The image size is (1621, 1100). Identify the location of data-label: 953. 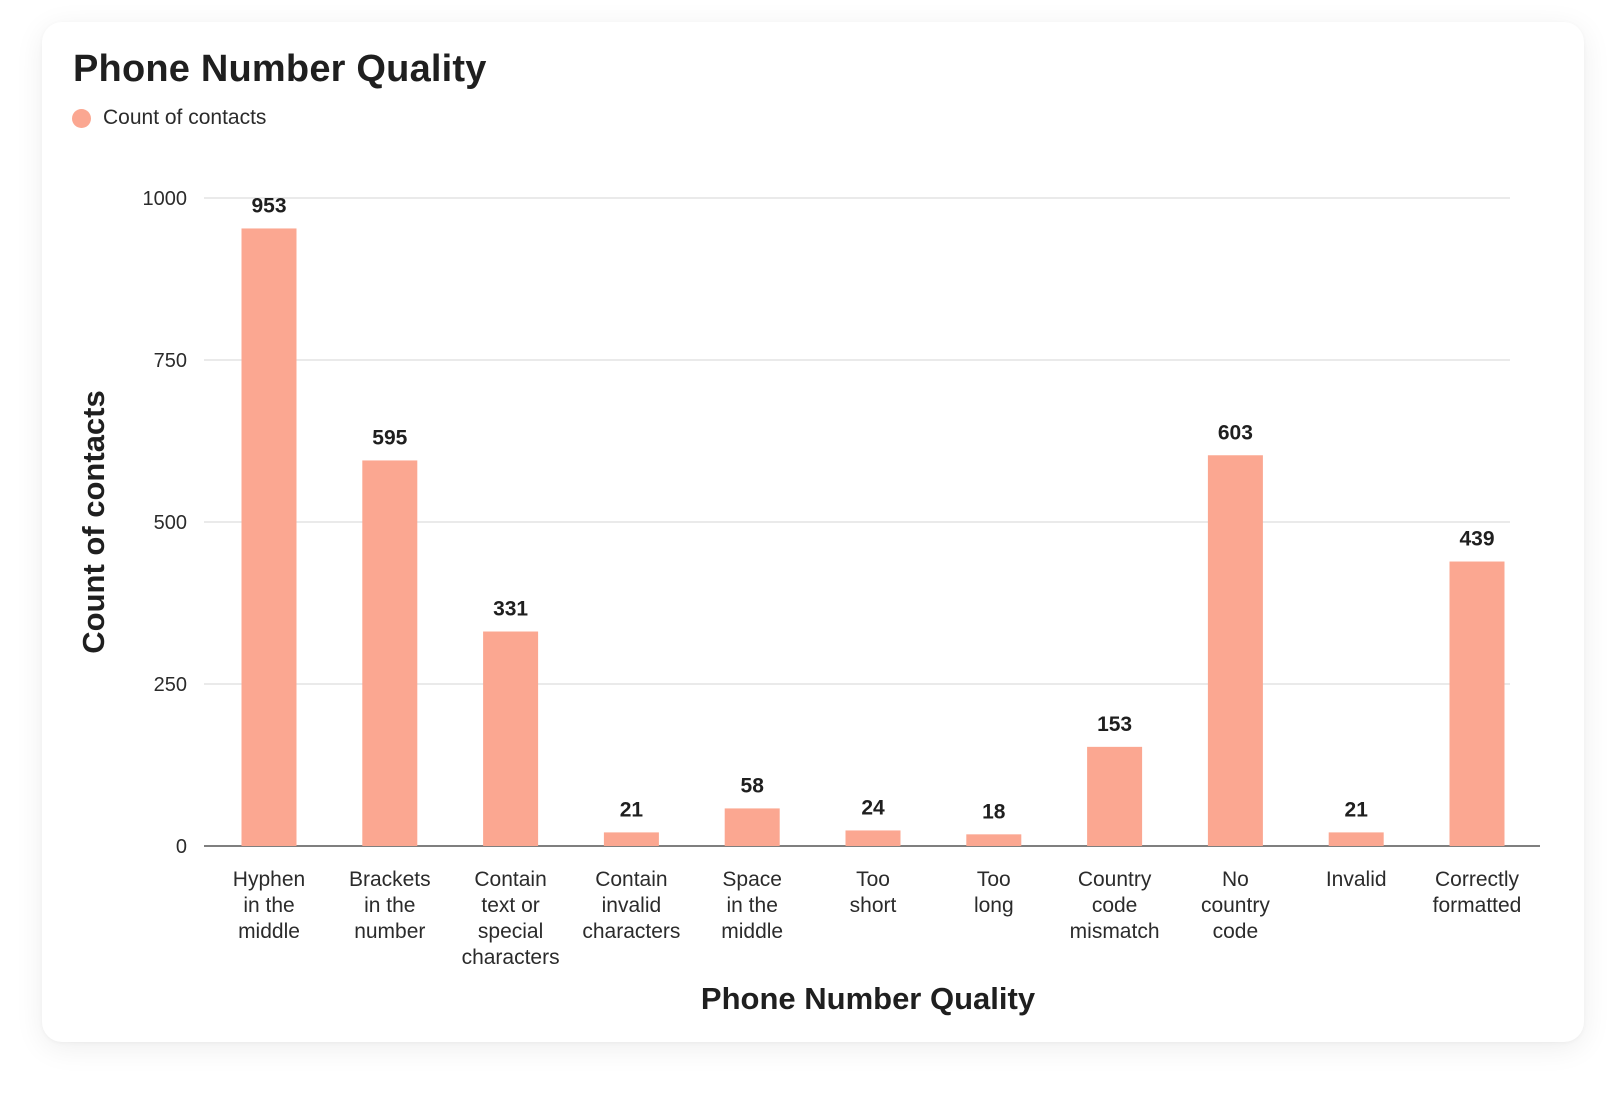
(268, 205).